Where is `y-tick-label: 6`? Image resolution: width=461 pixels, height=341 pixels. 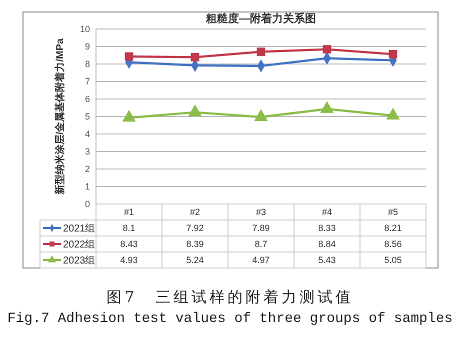 y-tick-label: 6 is located at coordinates (87, 99).